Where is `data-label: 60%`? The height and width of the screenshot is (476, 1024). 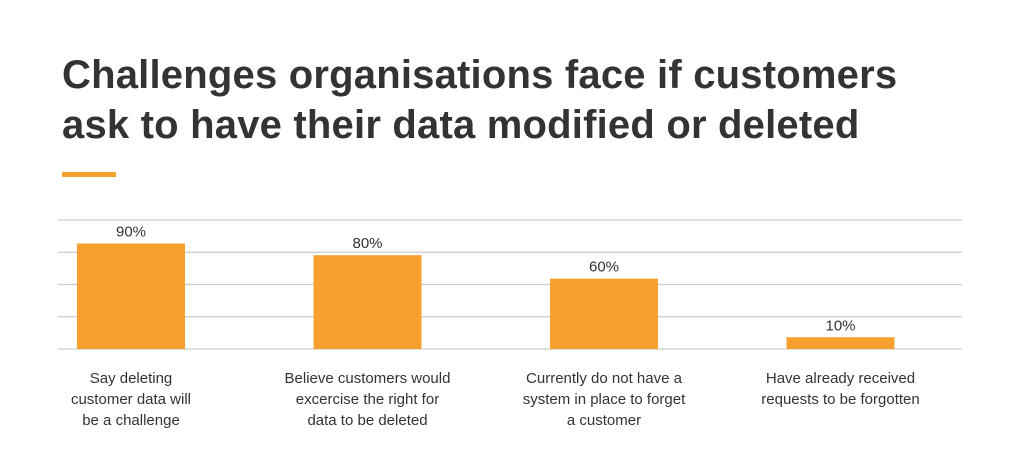
data-label: 60% is located at coordinates (604, 267).